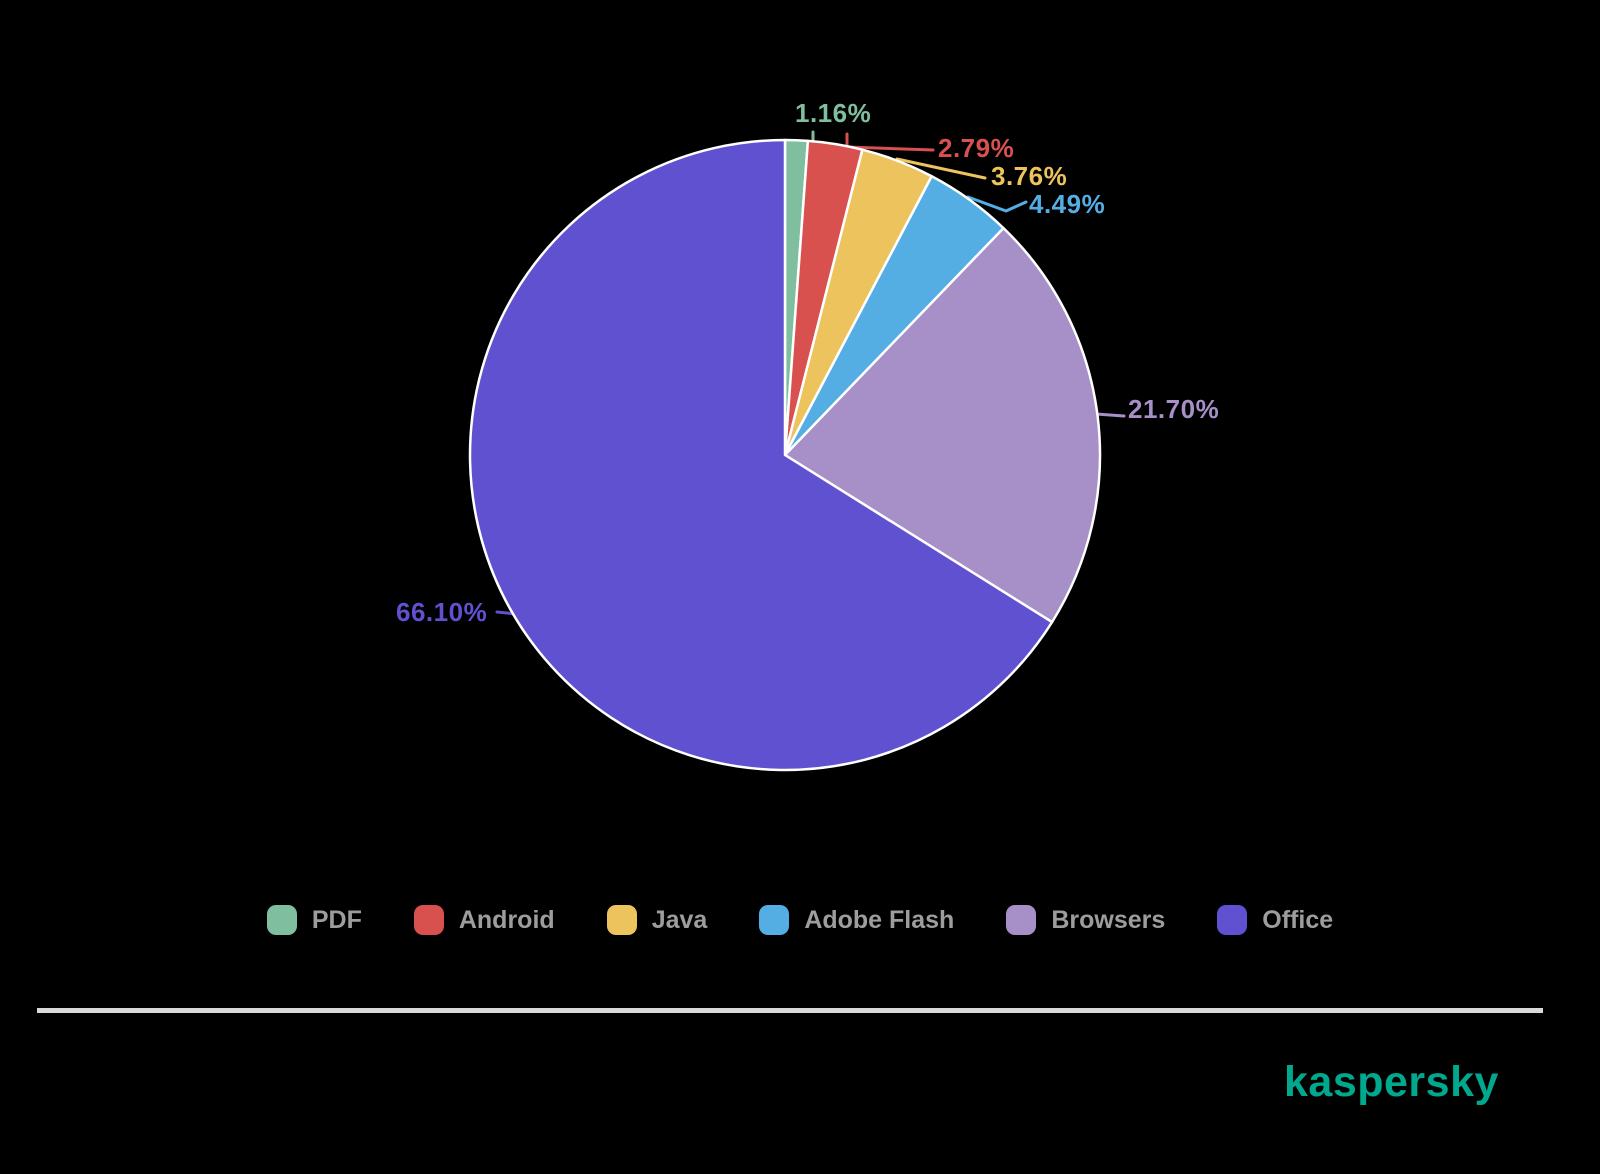 Image resolution: width=1600 pixels, height=1174 pixels. Describe the element at coordinates (442, 612) in the screenshot. I see `slice-label-office: 66.10%` at that location.